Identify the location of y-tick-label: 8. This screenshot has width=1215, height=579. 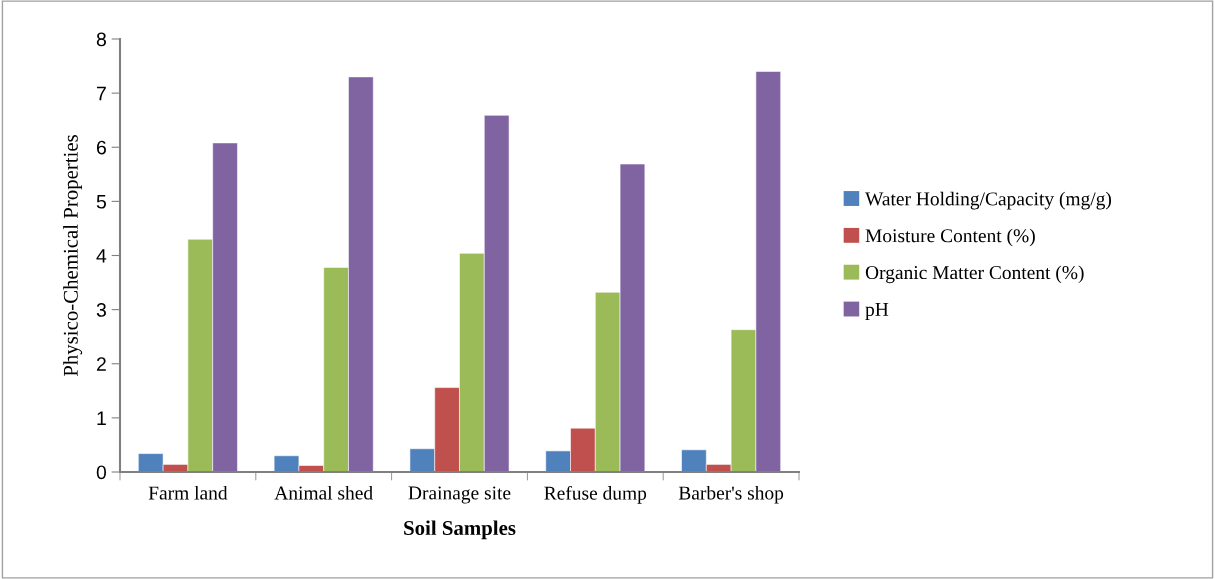
(101, 39).